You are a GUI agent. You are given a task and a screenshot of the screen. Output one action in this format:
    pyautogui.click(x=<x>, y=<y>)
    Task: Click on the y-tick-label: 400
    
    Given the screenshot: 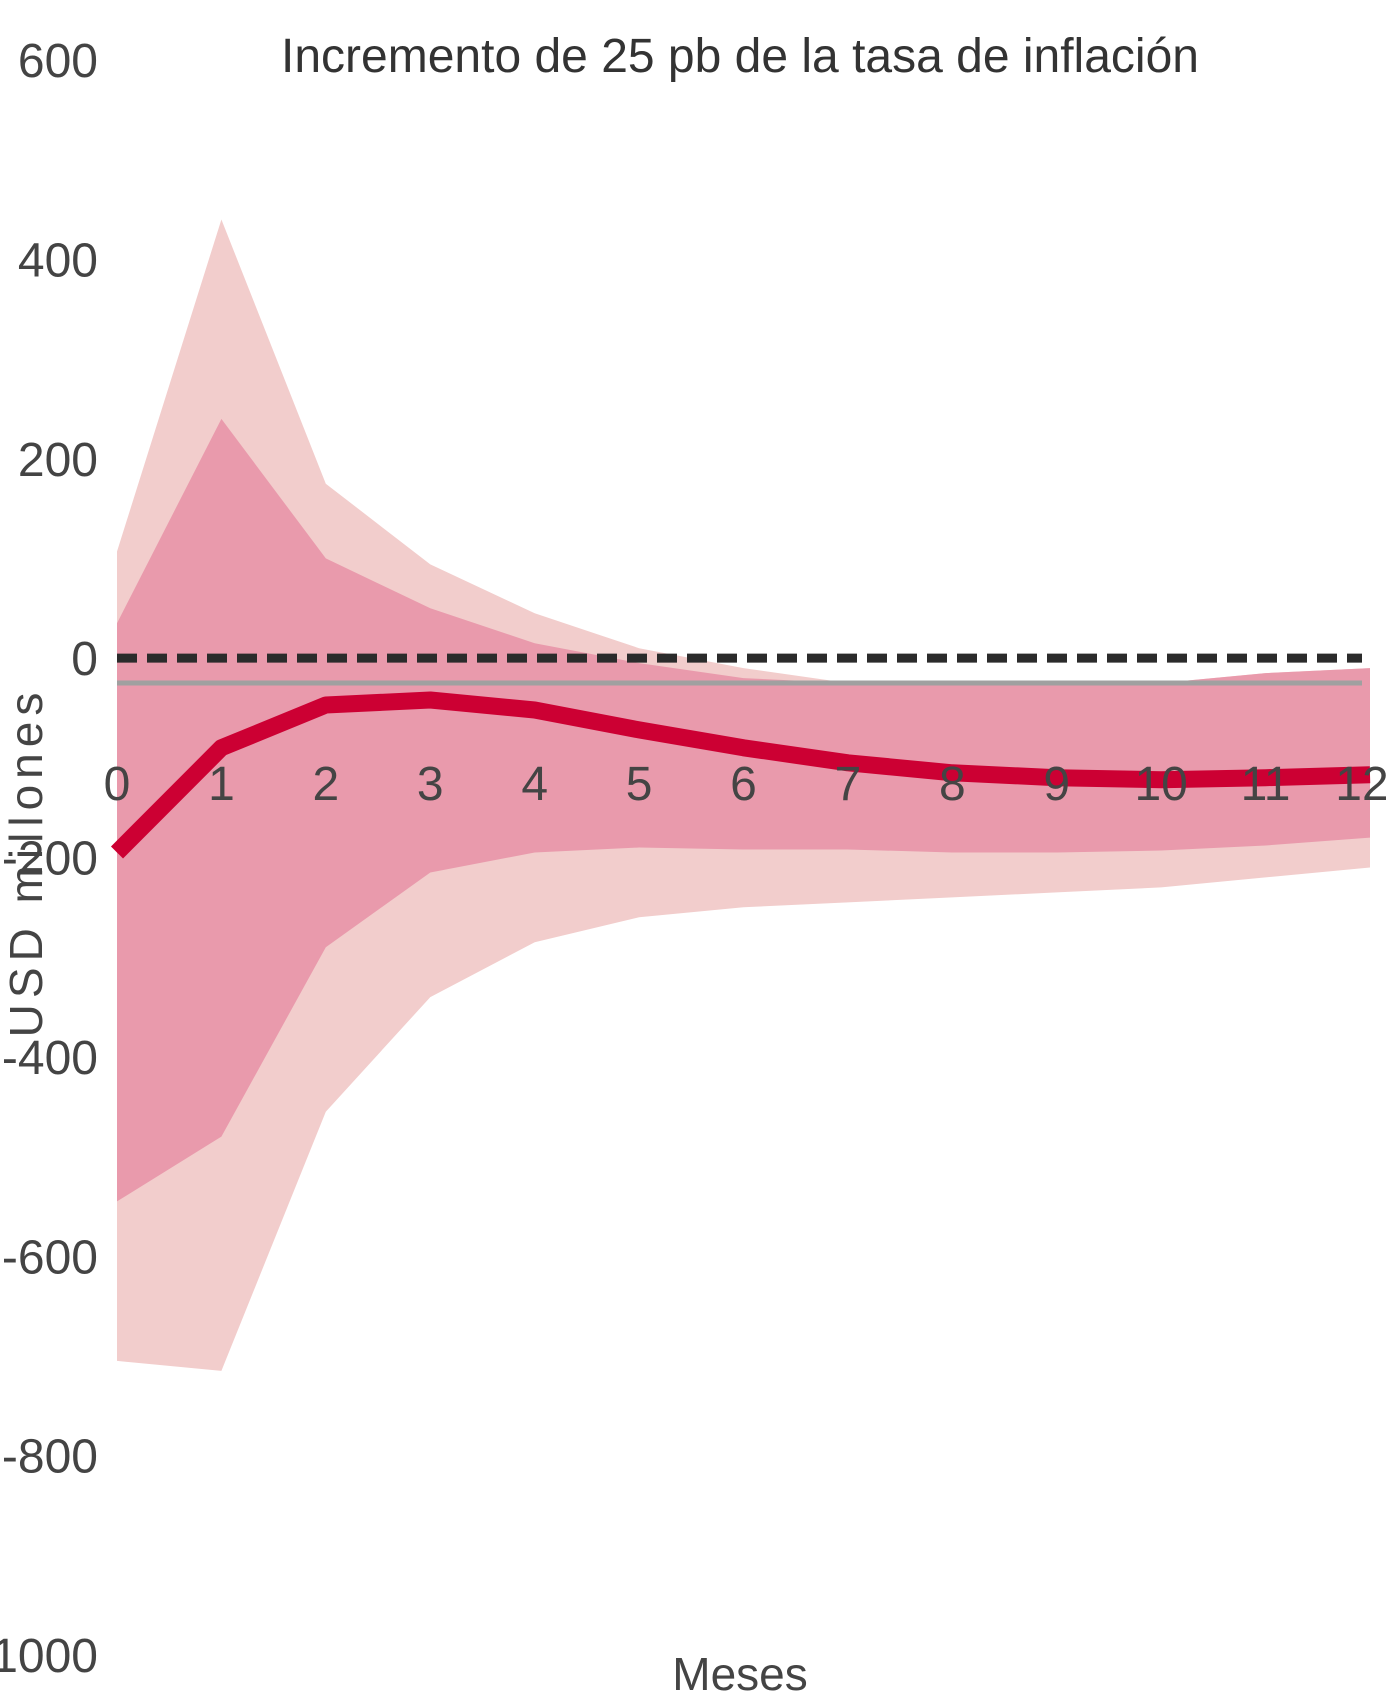 What is the action you would take?
    pyautogui.click(x=58, y=260)
    